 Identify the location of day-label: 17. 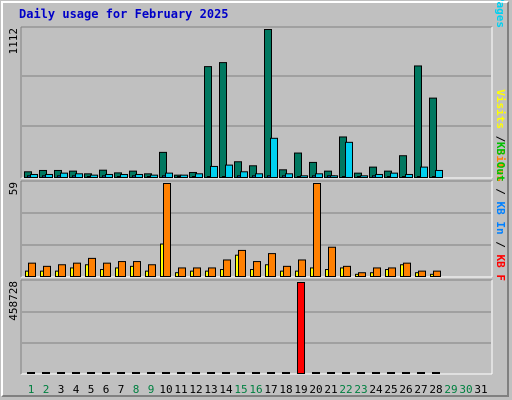
(270, 389).